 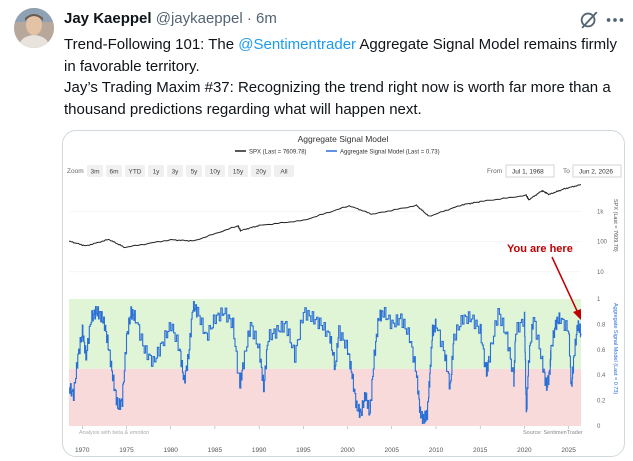 I want to click on x-tick-label: 1995, so click(x=303, y=450).